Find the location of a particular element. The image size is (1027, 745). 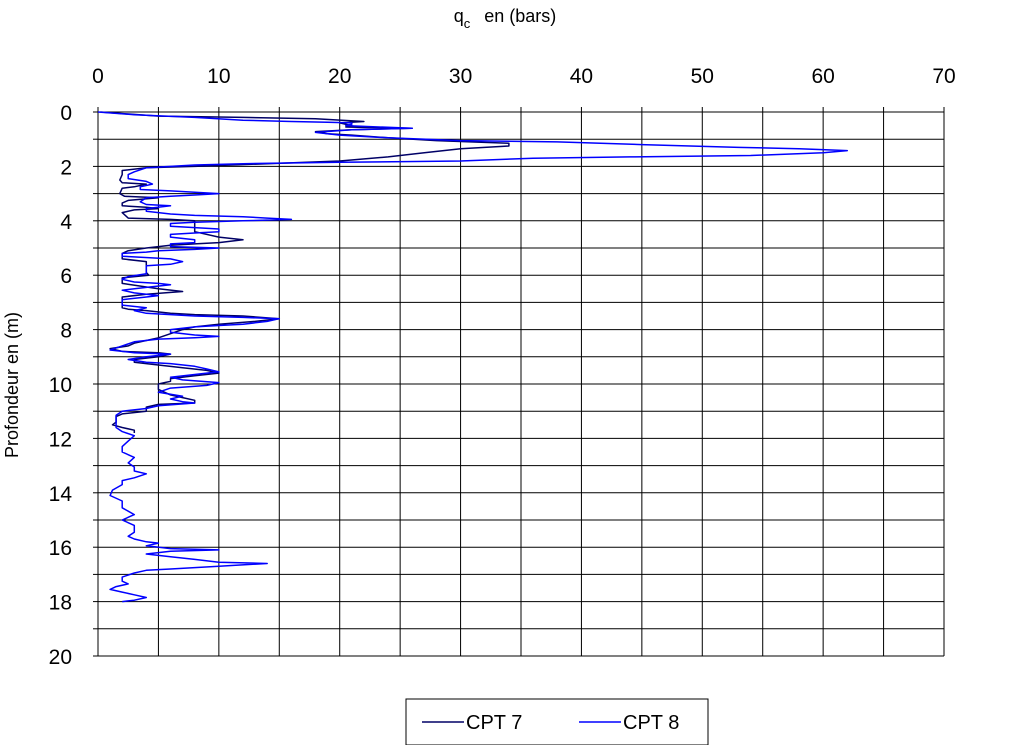

x-axis-title: qc en (bars) is located at coordinates (505, 18).